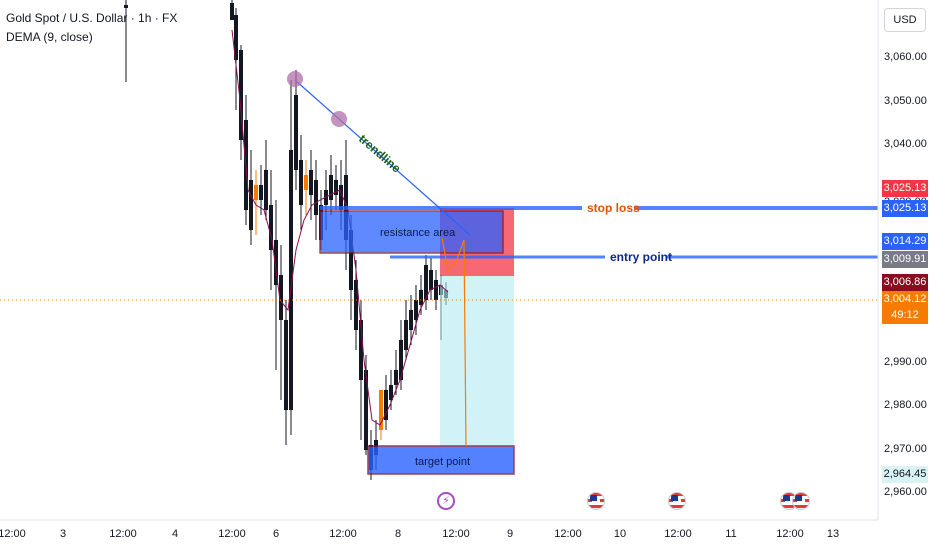  I want to click on currency-button: USD, so click(905, 20).